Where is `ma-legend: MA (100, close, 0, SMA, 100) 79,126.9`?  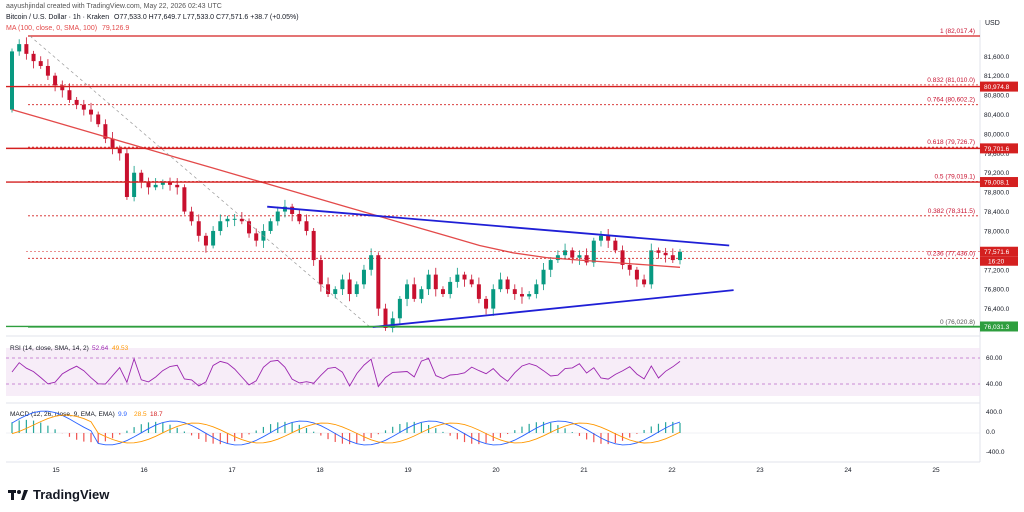 ma-legend: MA (100, close, 0, SMA, 100) 79,126.9 is located at coordinates (67, 28).